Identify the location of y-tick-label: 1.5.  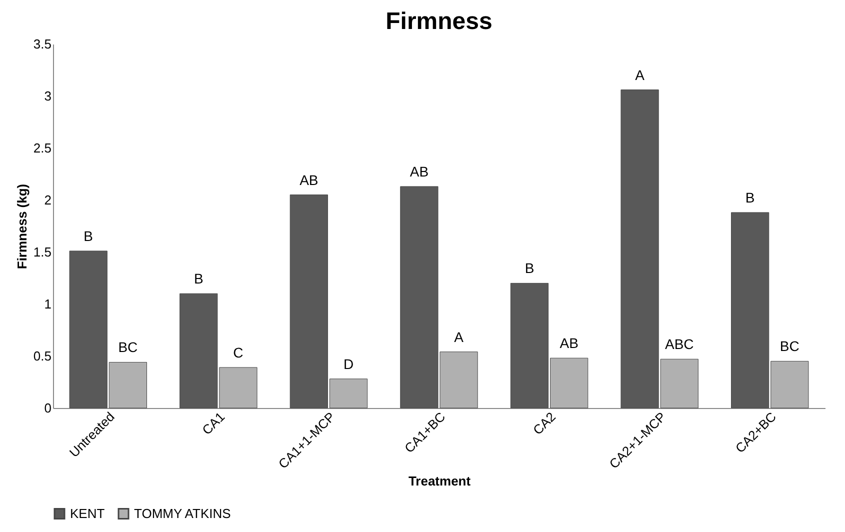
(42, 252).